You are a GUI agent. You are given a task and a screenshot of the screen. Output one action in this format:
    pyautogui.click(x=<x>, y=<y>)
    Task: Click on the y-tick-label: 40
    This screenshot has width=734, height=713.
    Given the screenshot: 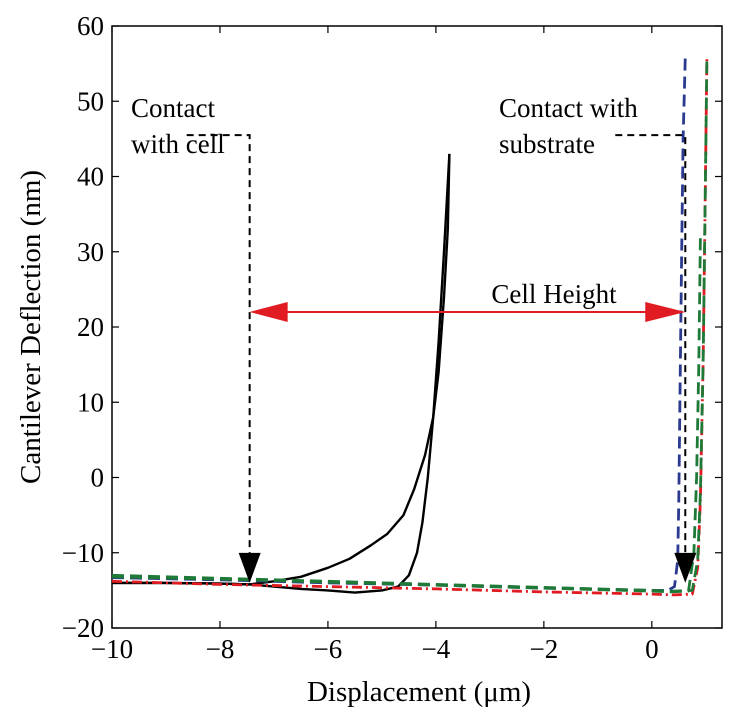 What is the action you would take?
    pyautogui.click(x=90, y=177)
    